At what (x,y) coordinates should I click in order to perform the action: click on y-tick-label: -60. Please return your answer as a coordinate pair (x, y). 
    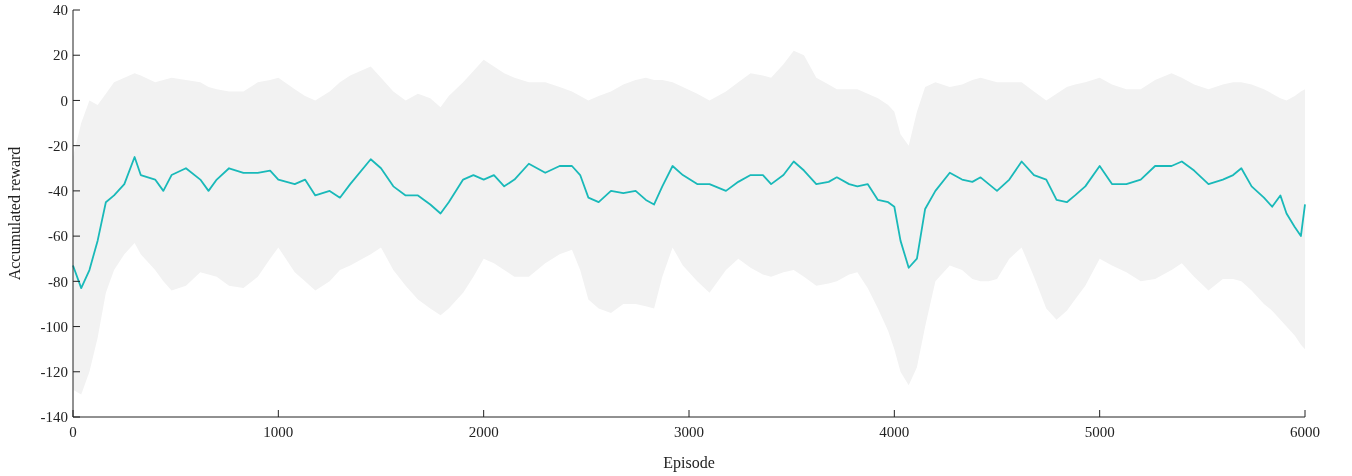
    Looking at the image, I should click on (58, 236).